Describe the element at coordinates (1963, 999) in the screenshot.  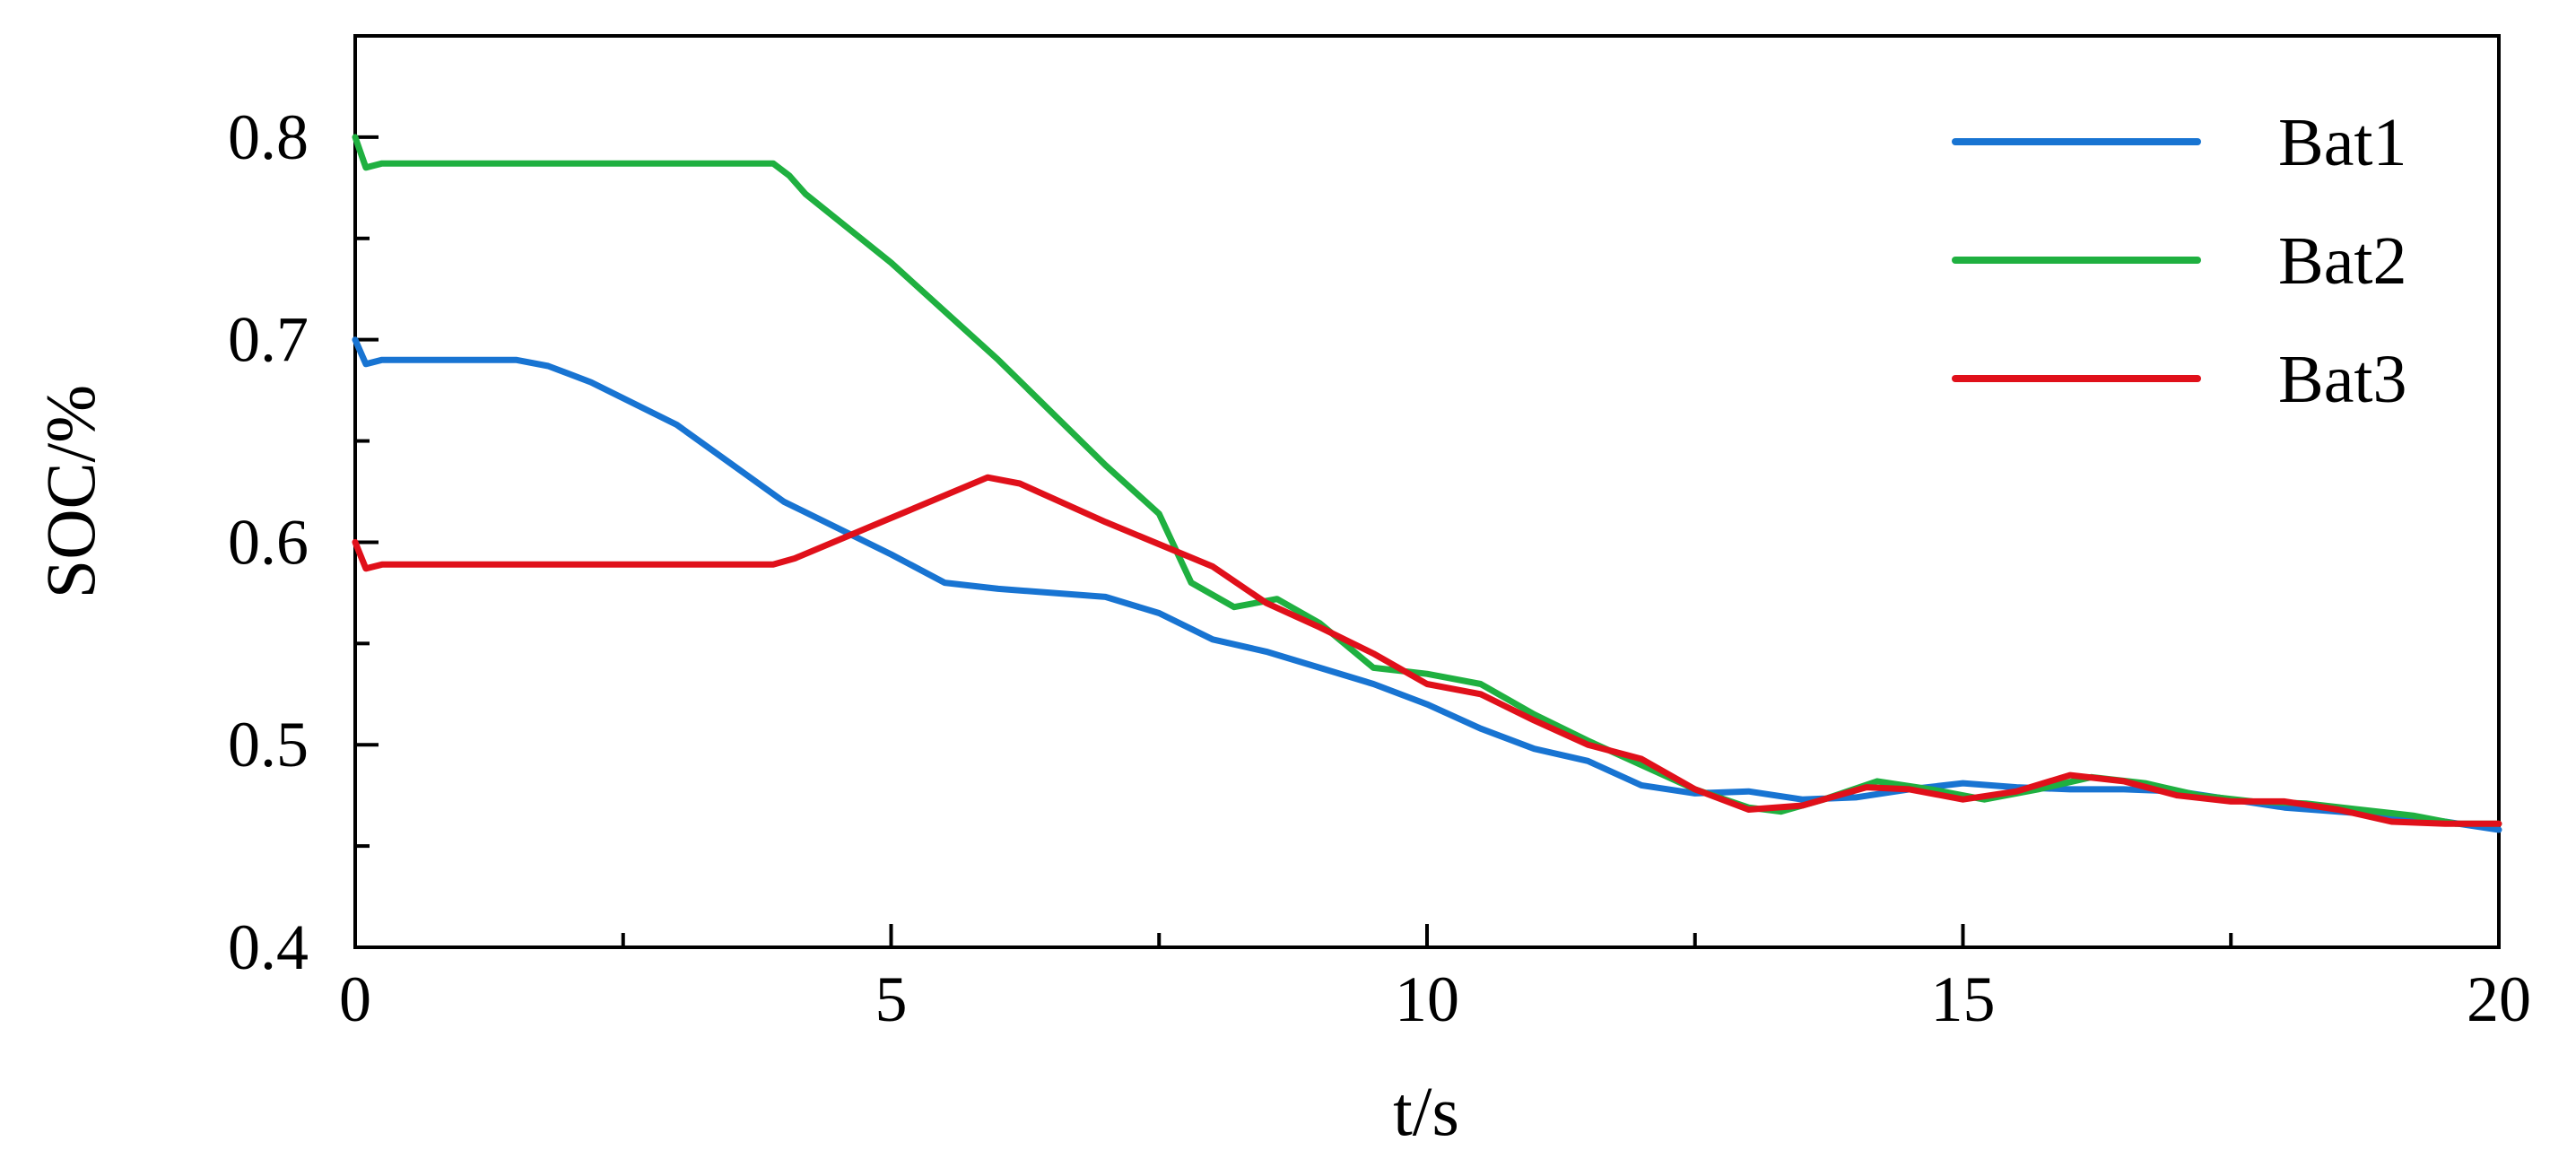
I see `x-tick-label: 15` at that location.